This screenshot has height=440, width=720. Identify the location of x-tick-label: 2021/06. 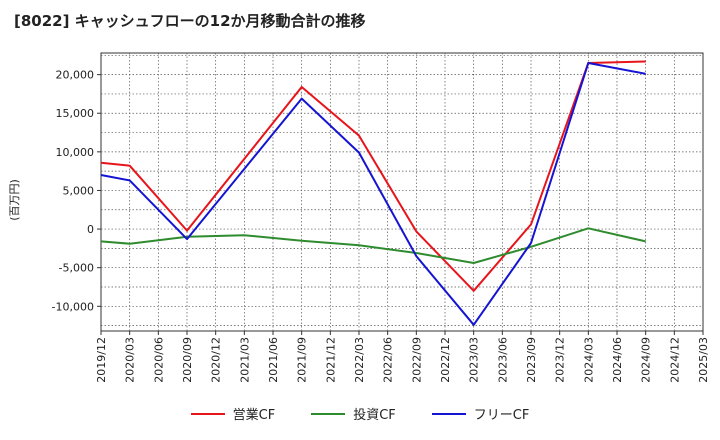
(273, 360).